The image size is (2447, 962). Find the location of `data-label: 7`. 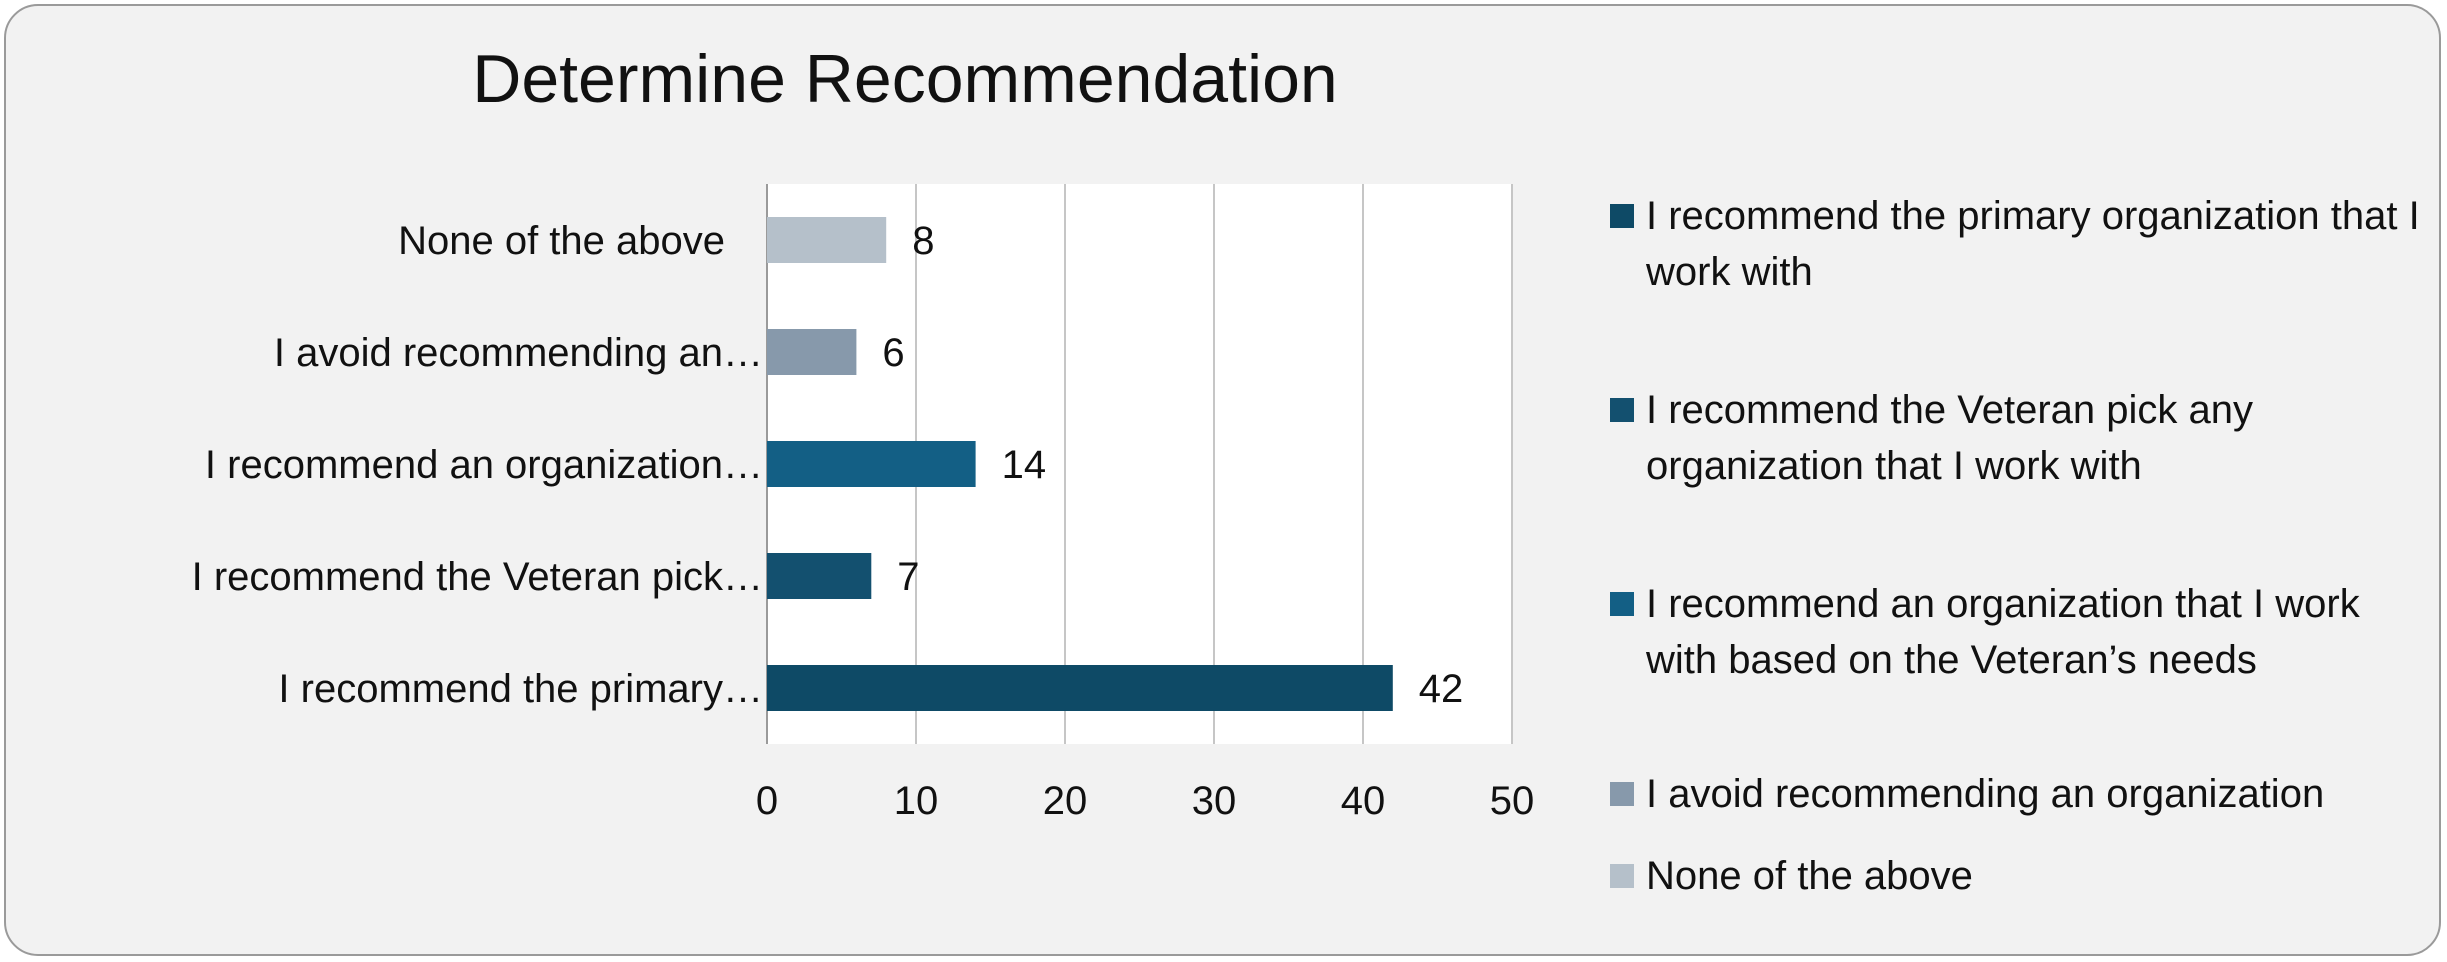

data-label: 7 is located at coordinates (908, 577).